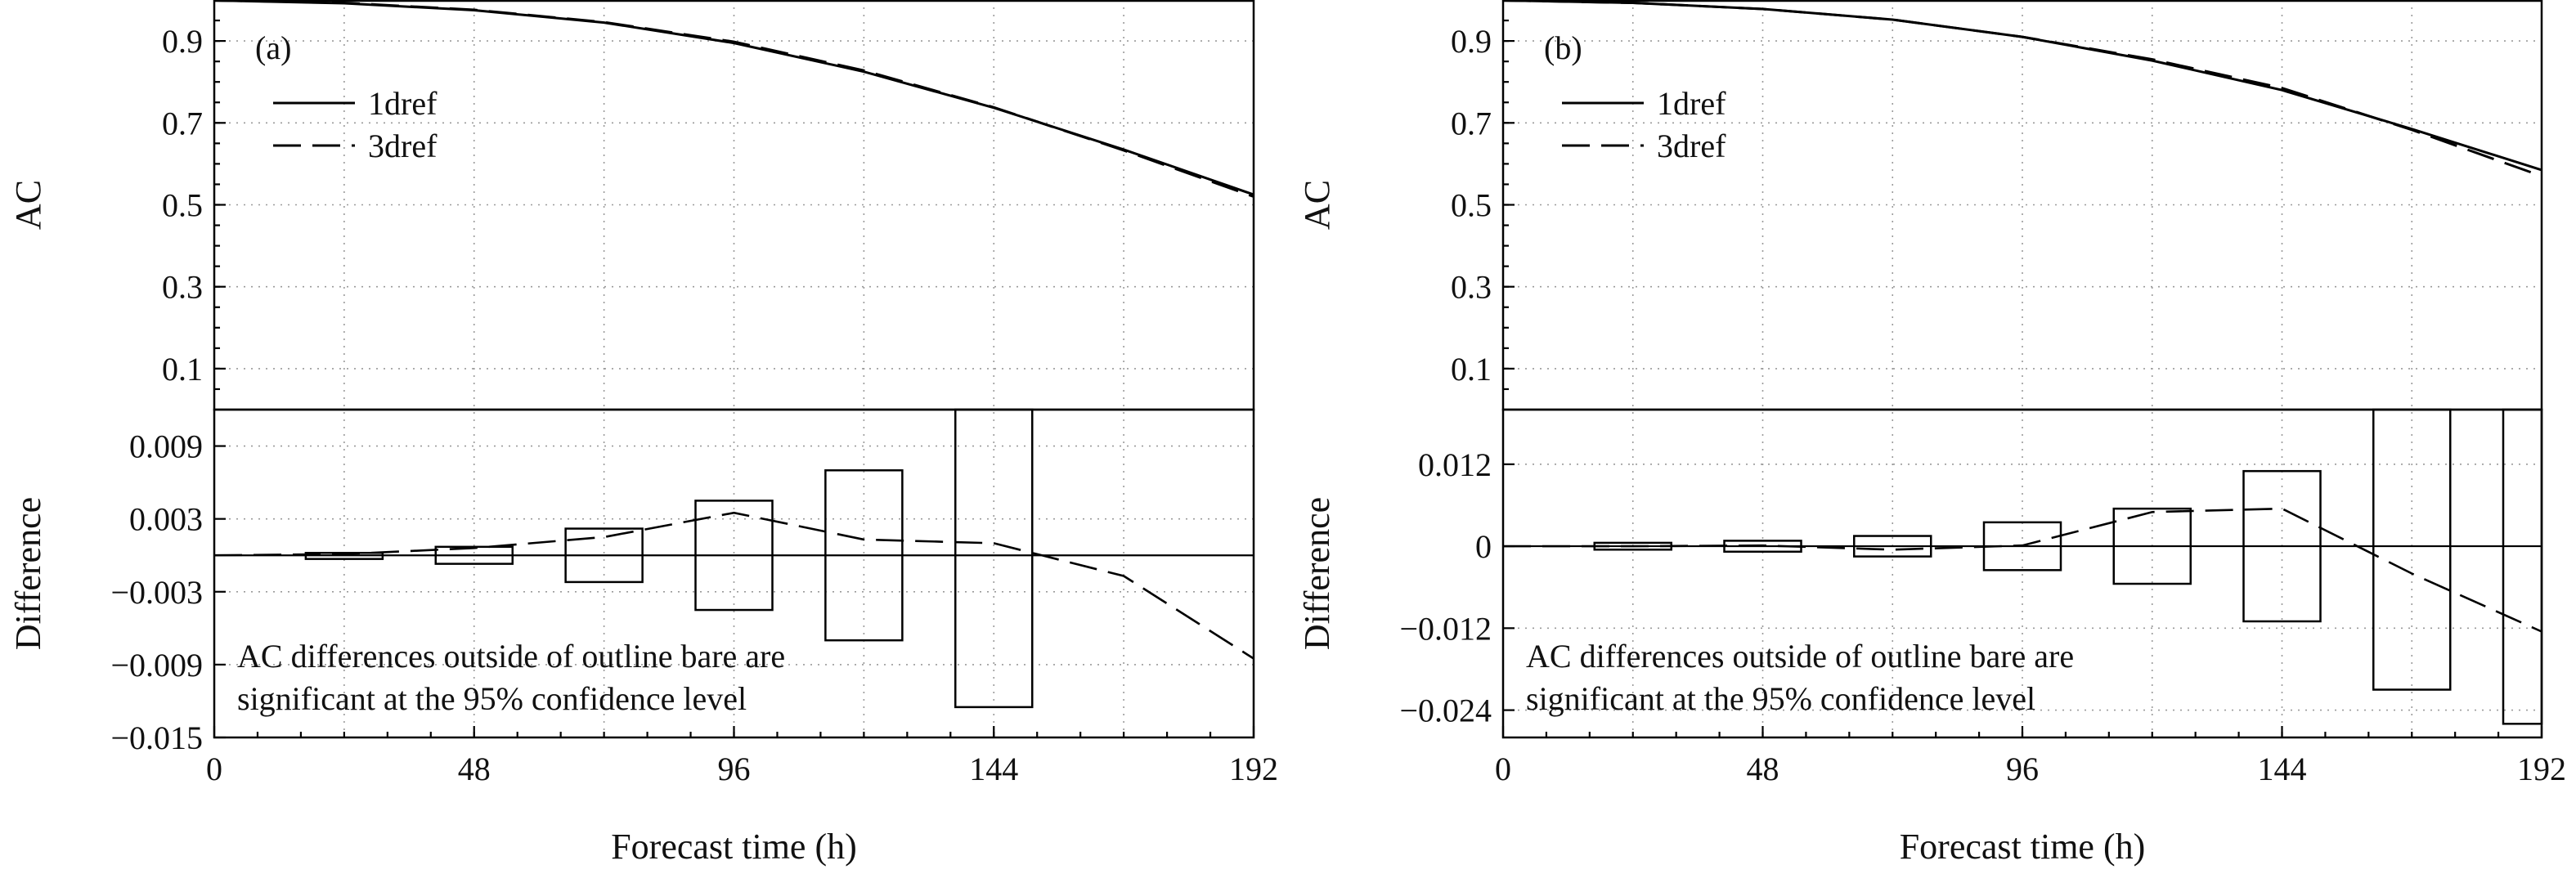  I want to click on bottom-y-tick-label: −0.012, so click(1446, 628).